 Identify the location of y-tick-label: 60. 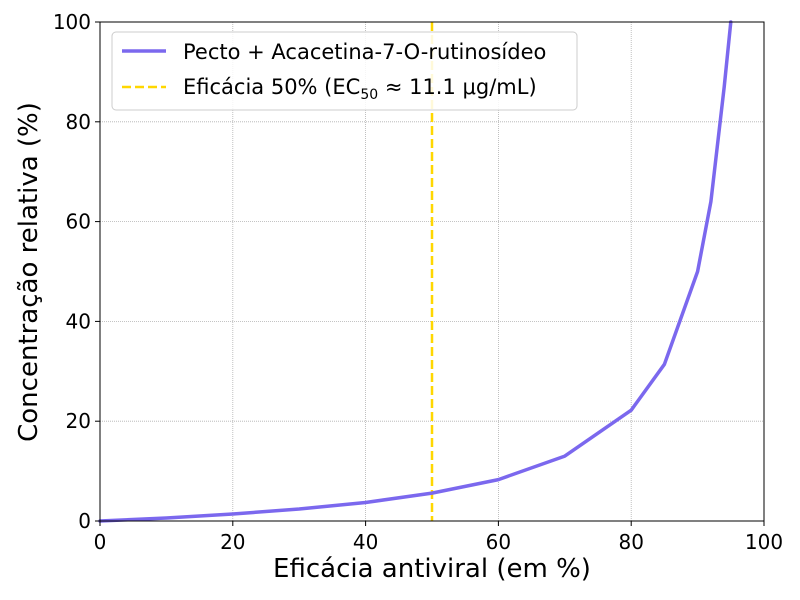
(78, 222).